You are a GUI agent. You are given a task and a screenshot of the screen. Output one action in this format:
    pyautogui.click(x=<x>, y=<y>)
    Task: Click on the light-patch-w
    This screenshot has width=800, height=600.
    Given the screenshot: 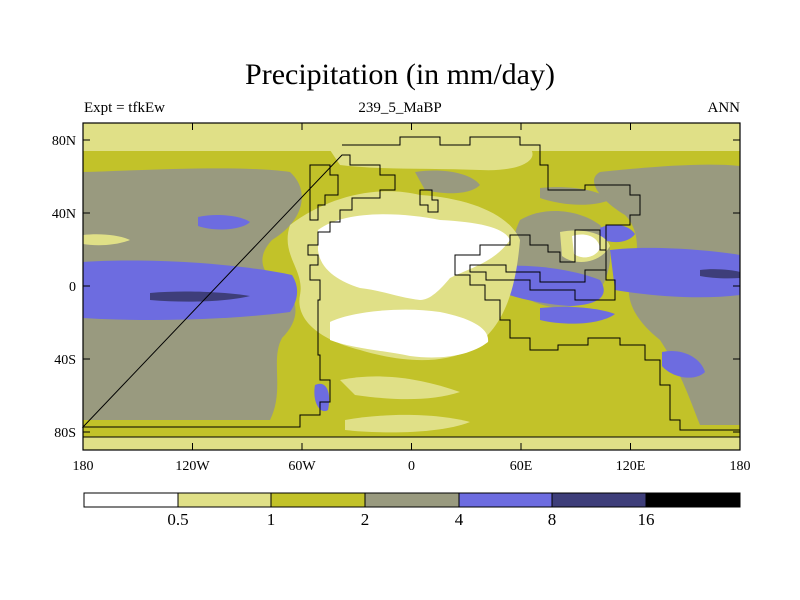 What is the action you would take?
    pyautogui.click(x=106, y=240)
    